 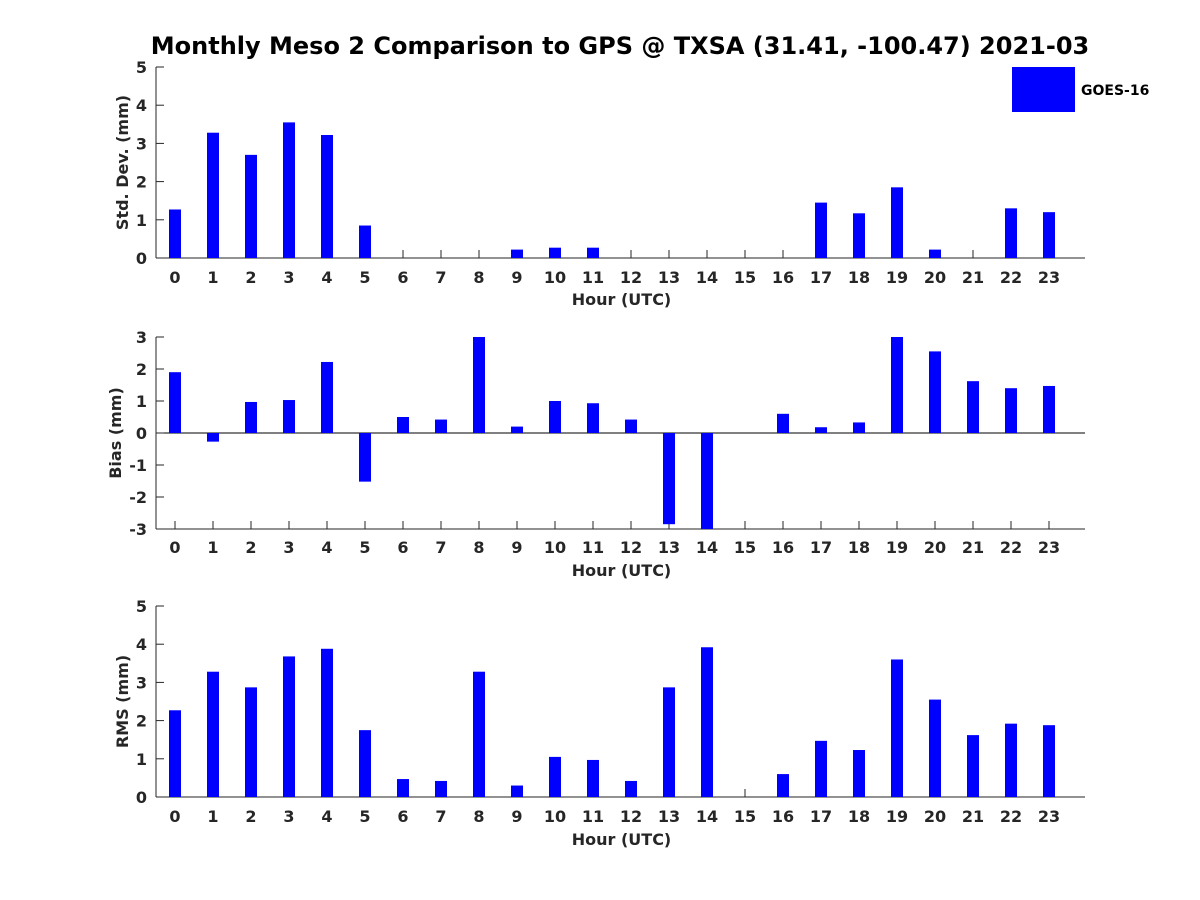 I want to click on std-dev-x-tick-label: 1, so click(x=212, y=277).